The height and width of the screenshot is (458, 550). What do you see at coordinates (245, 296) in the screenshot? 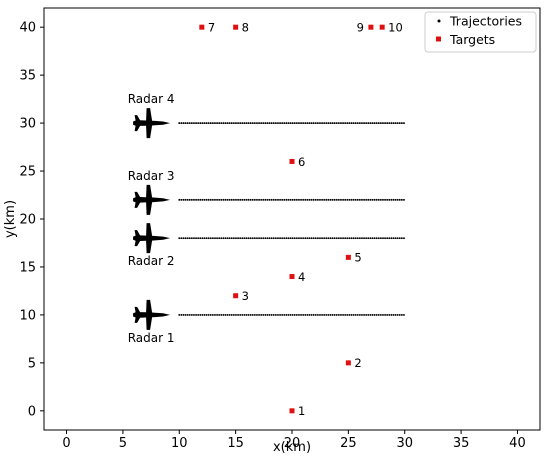
I see `target-label: 3` at bounding box center [245, 296].